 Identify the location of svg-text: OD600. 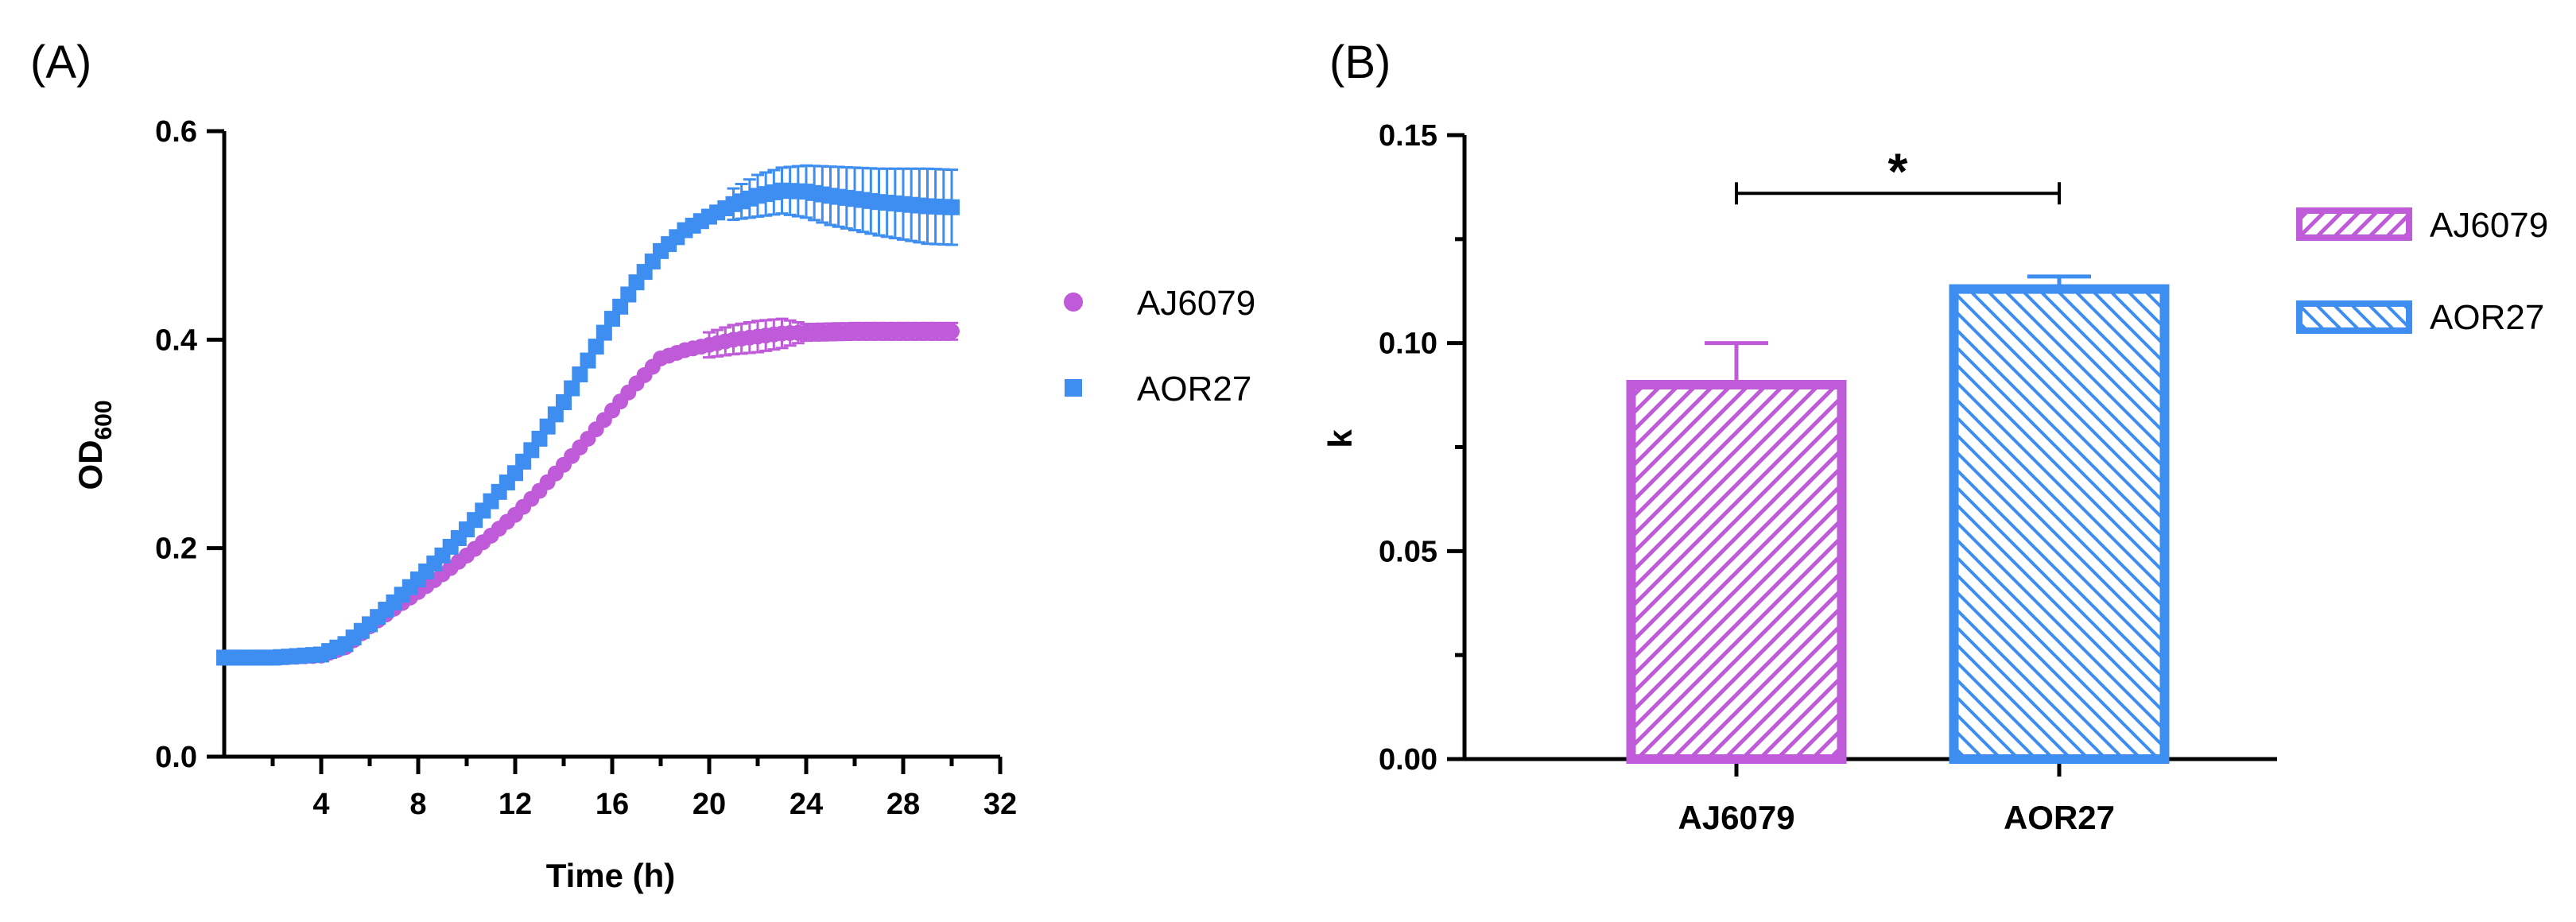
(94, 445).